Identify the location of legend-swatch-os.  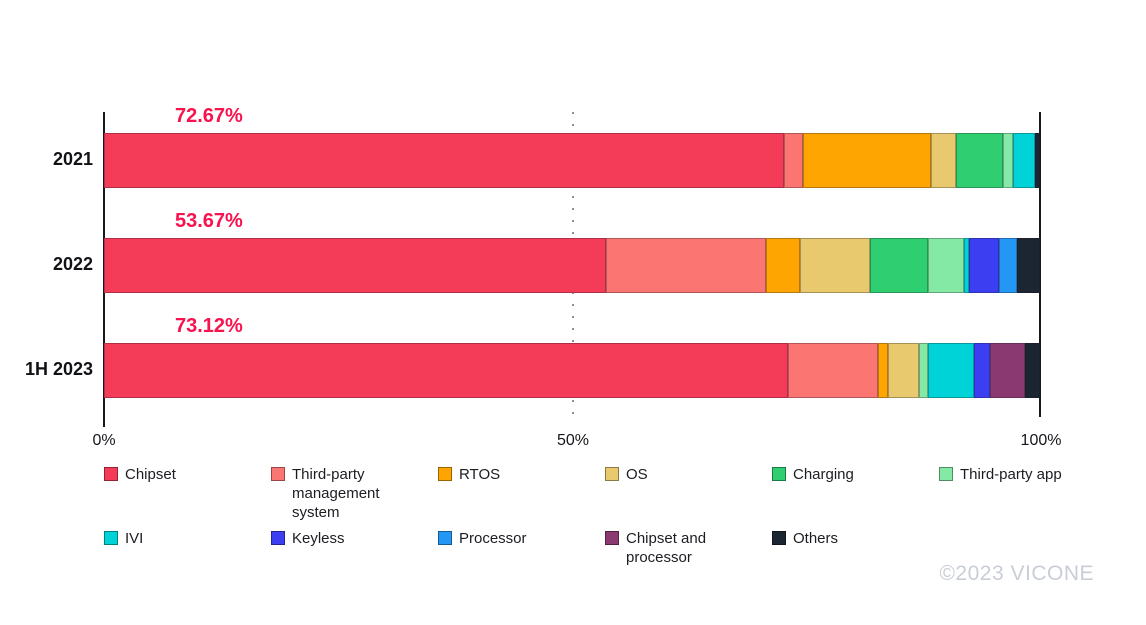
(612, 474).